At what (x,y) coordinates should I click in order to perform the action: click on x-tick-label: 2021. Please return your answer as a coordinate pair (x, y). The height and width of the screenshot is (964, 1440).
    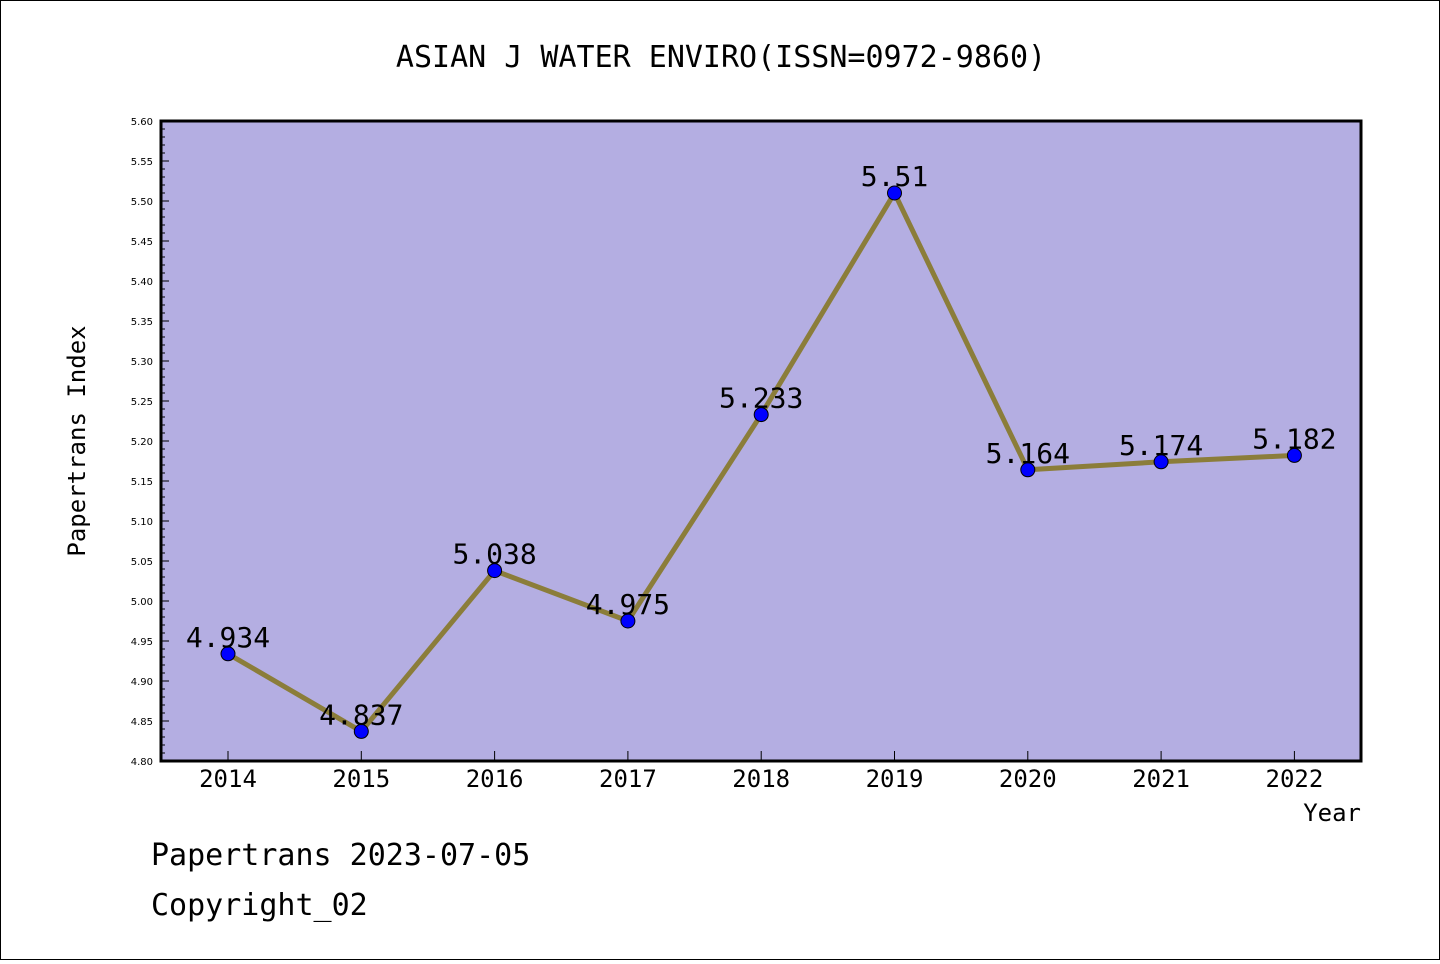
    Looking at the image, I should click on (1161, 779).